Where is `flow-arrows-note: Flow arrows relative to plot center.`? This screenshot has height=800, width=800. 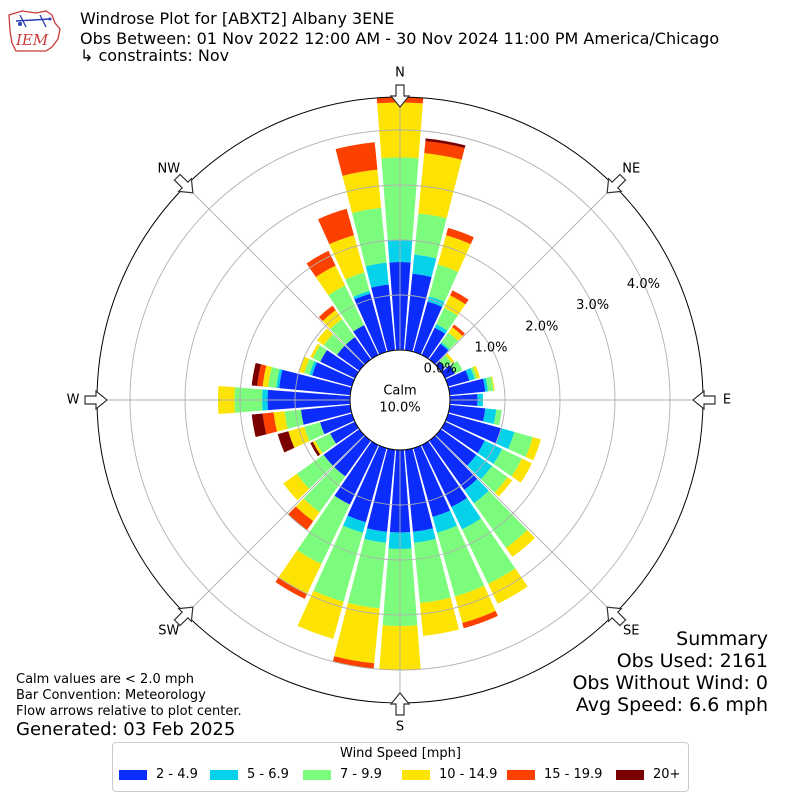
flow-arrows-note: Flow arrows relative to plot center. is located at coordinates (129, 711).